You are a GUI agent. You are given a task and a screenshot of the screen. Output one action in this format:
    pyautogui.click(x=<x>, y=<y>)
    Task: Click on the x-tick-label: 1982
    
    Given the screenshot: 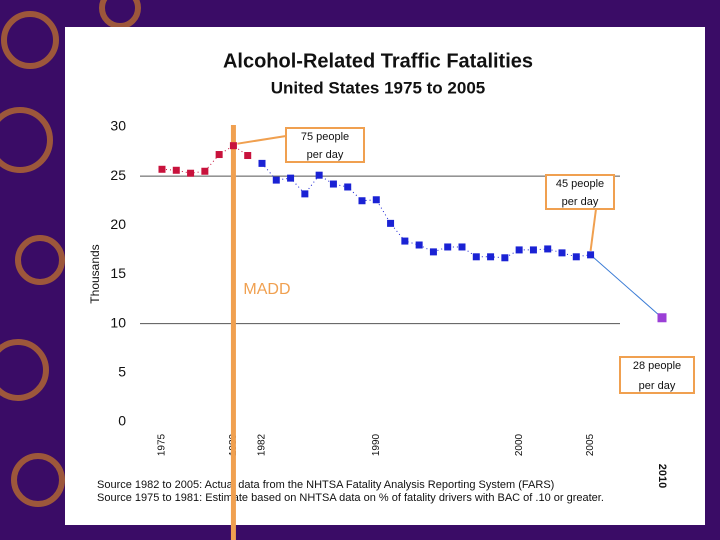 What is the action you would take?
    pyautogui.click(x=262, y=444)
    